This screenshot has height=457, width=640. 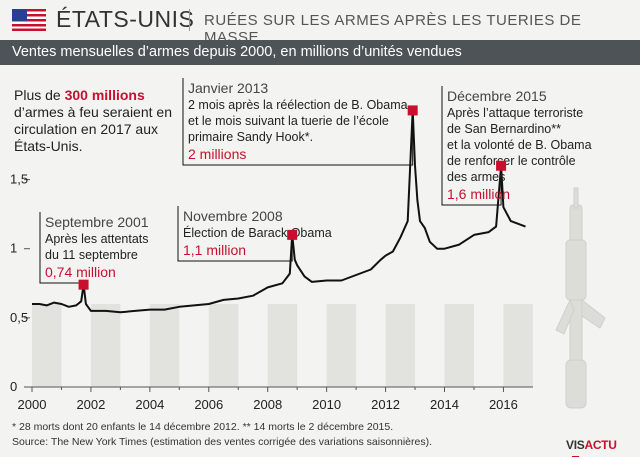 I want to click on year-stripes, so click(x=282, y=345).